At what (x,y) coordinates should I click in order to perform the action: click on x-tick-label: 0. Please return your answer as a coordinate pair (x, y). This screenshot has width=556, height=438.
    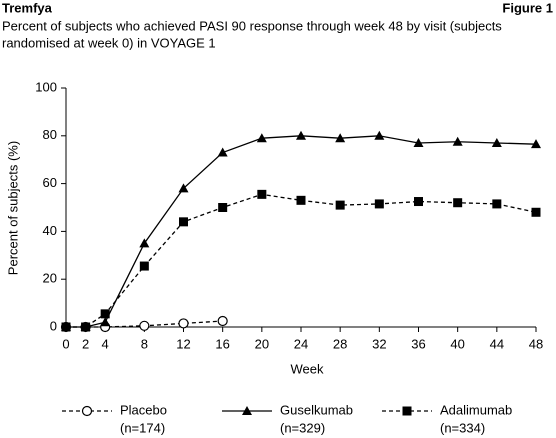
    Looking at the image, I should click on (65, 343).